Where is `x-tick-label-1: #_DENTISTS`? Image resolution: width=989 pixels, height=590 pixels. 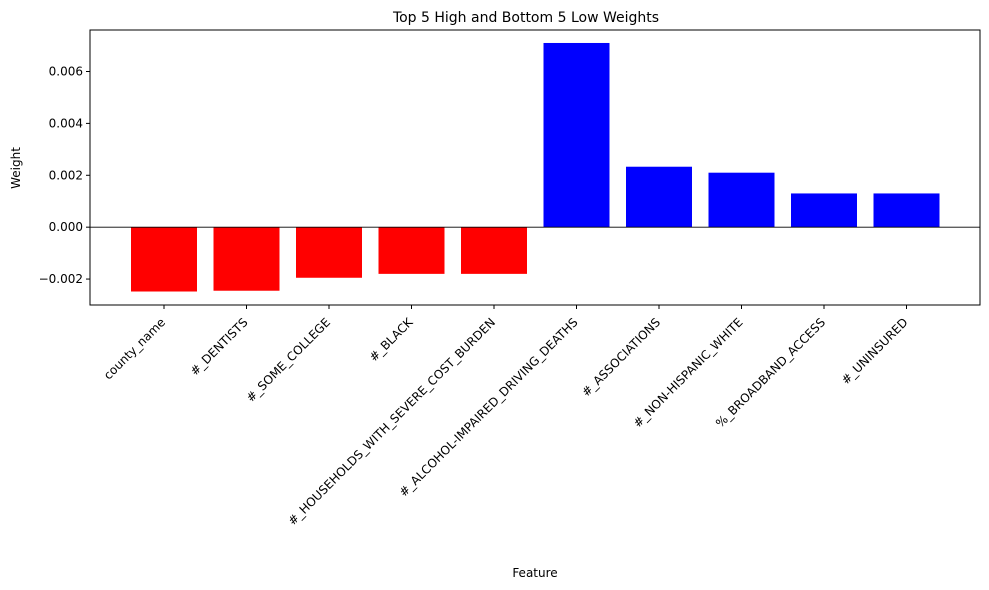
x-tick-label-1: #_DENTISTS is located at coordinates (218, 346).